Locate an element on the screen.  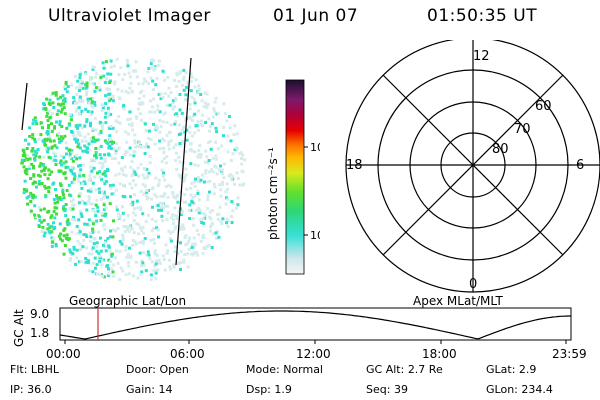
info-door: Door: Open is located at coordinates (157, 369).